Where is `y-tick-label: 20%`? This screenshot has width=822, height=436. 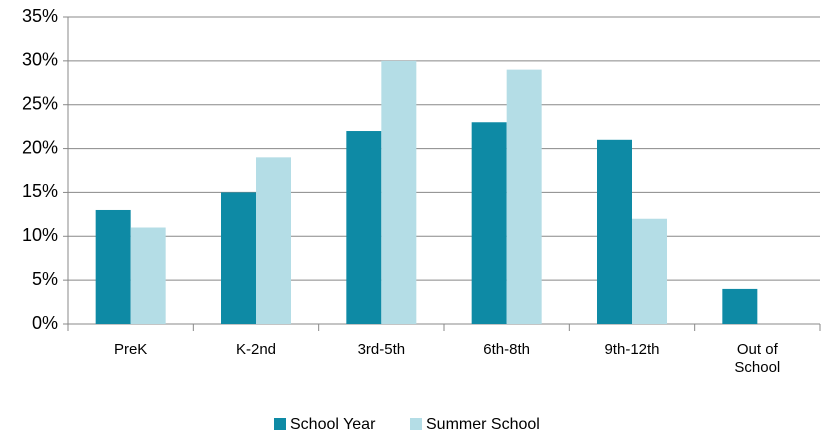
y-tick-label: 20% is located at coordinates (40, 147).